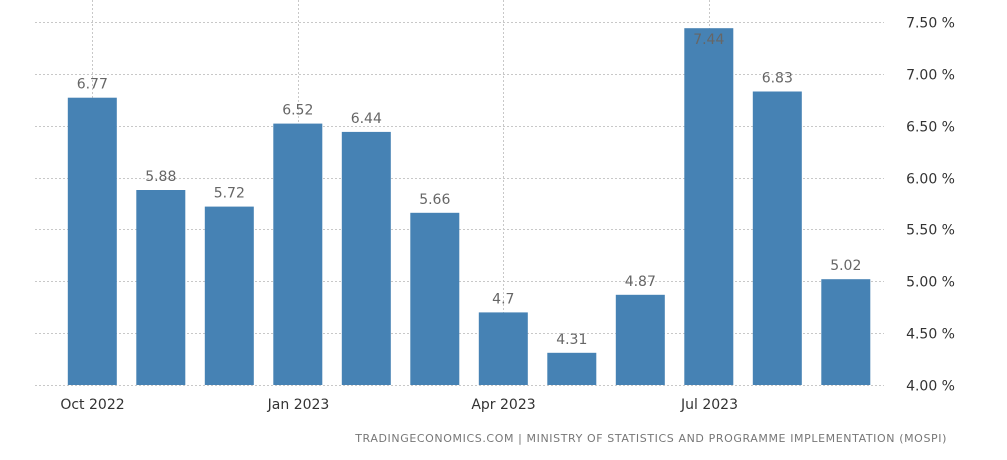  I want to click on y-tick-label: 6.00 %, so click(930, 180).